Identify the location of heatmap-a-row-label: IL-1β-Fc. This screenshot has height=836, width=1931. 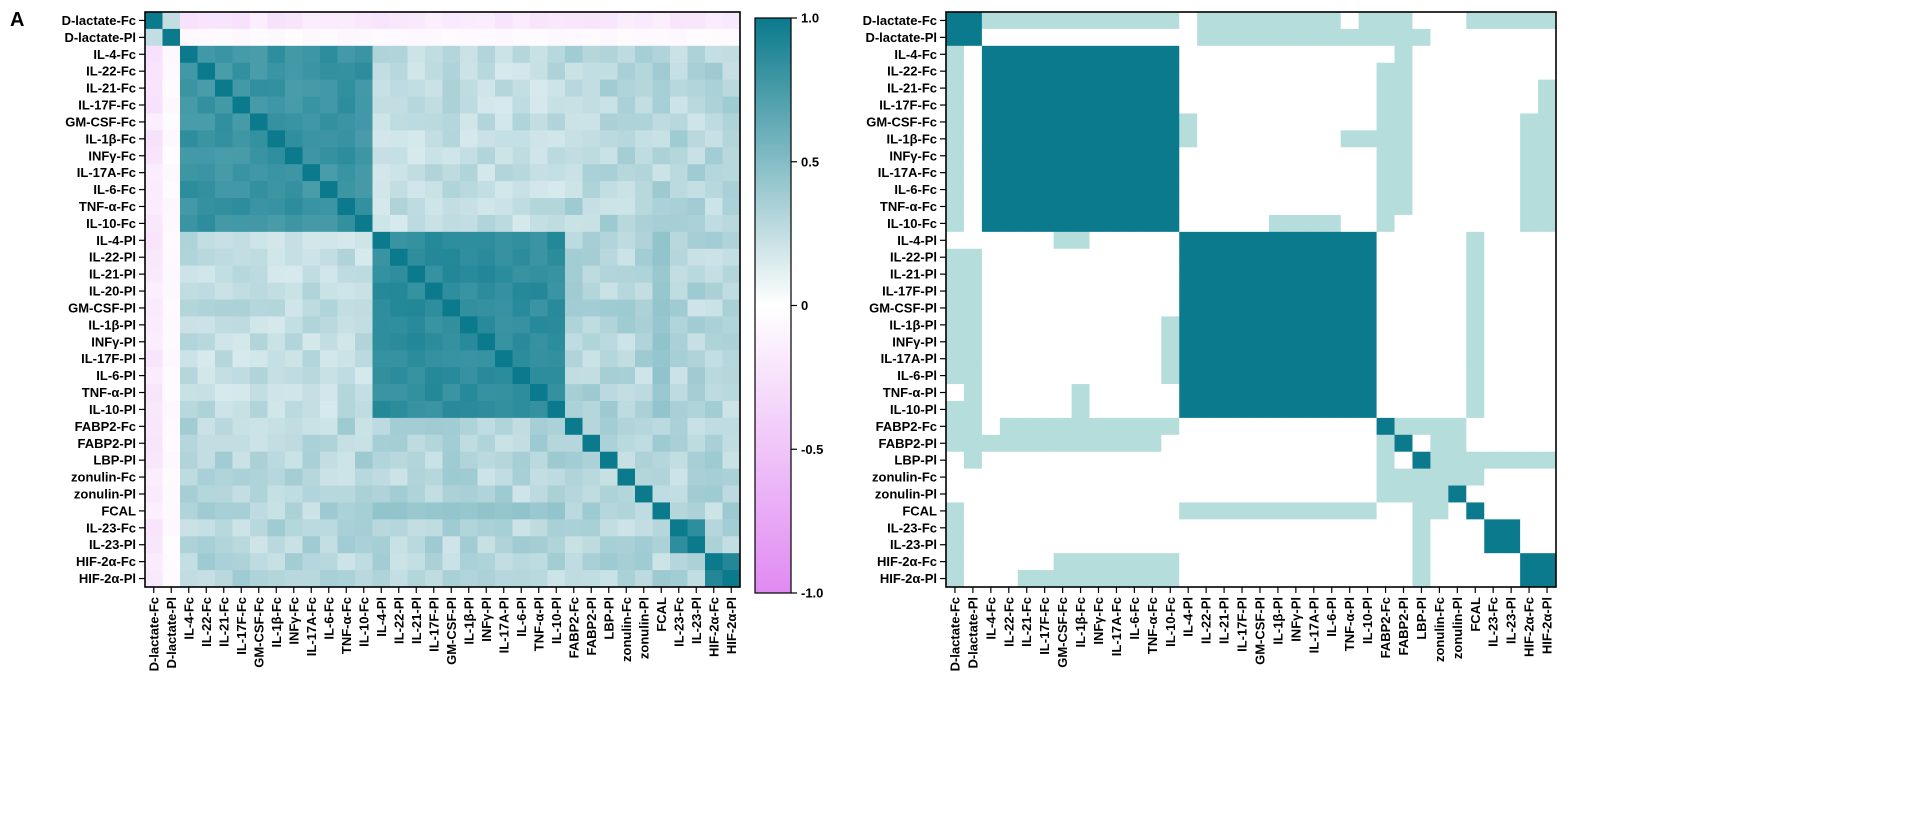
(110, 138).